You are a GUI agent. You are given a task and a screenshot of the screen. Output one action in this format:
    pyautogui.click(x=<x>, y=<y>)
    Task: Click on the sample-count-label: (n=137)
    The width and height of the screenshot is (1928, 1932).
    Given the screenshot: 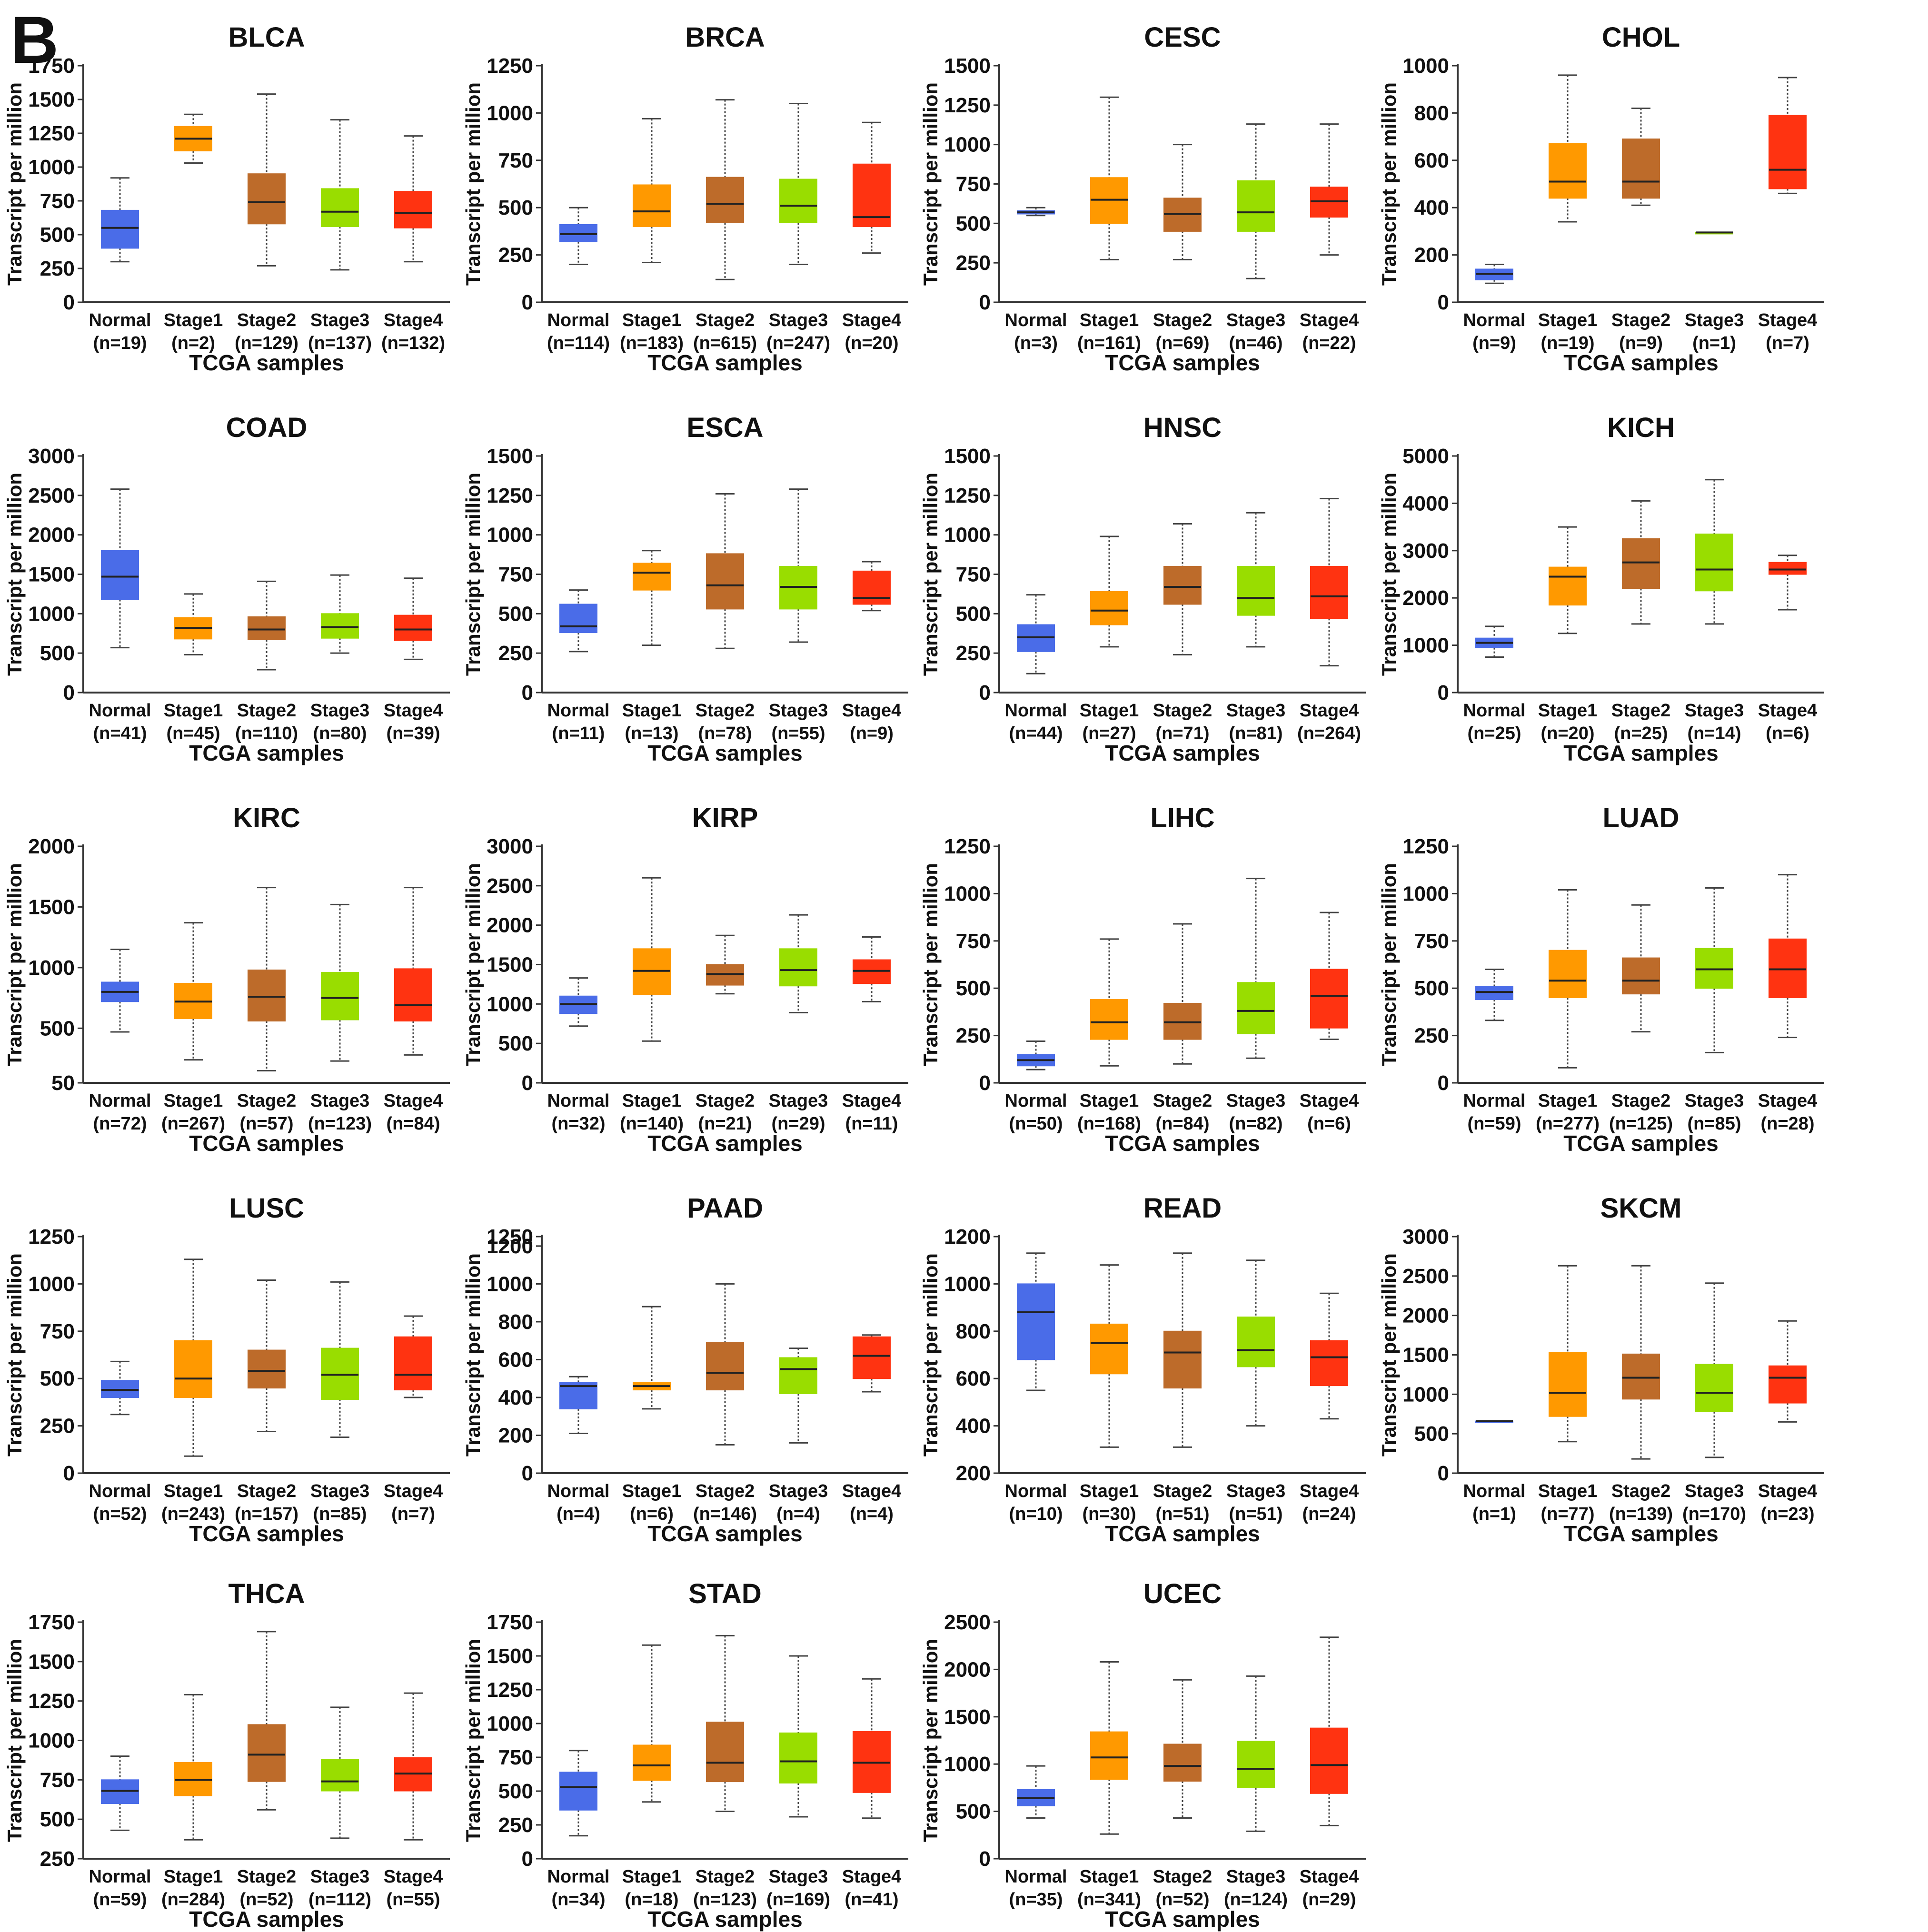 What is the action you would take?
    pyautogui.click(x=340, y=343)
    